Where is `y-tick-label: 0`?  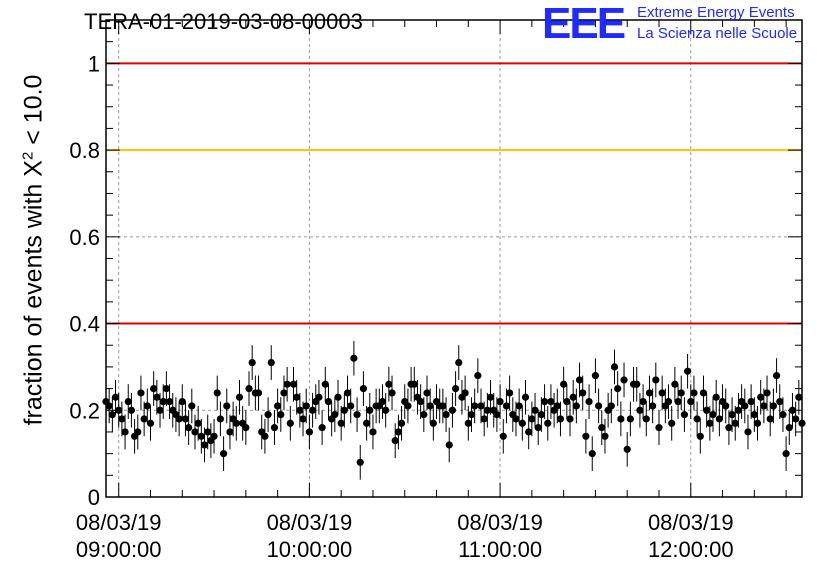 y-tick-label: 0 is located at coordinates (94, 497).